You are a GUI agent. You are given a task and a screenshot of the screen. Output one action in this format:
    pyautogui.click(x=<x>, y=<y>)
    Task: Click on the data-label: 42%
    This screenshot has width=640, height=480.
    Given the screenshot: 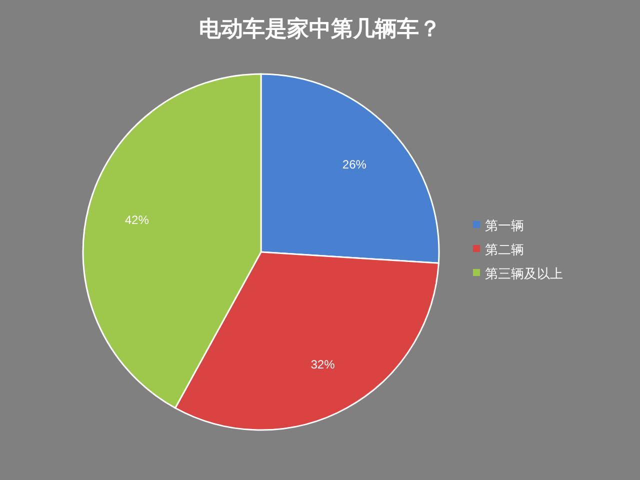 What is the action you would take?
    pyautogui.click(x=137, y=220)
    